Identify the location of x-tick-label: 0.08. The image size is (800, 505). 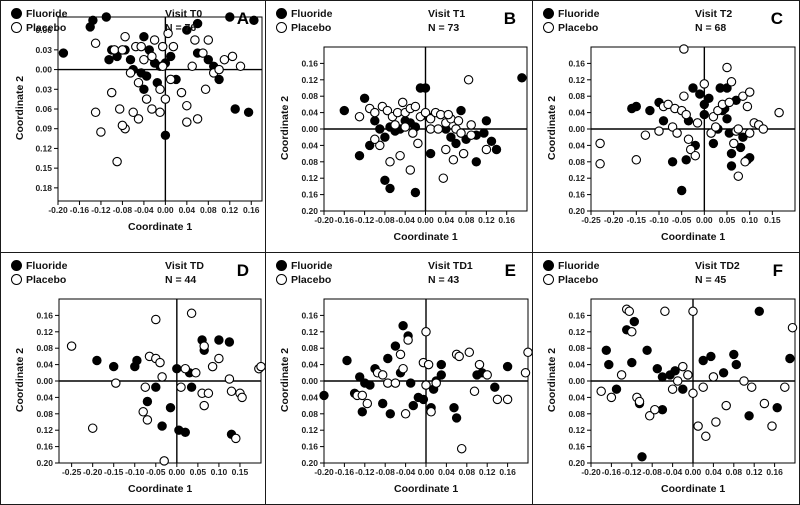
(467, 472).